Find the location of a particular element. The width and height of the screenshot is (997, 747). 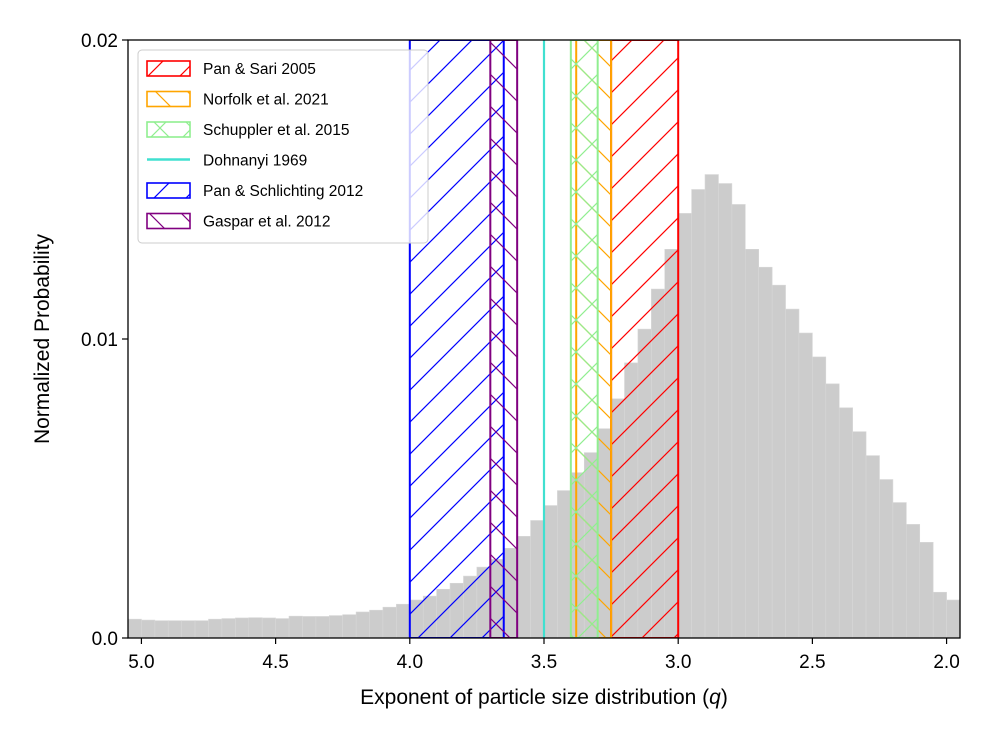

y-tick-label: 0.01 is located at coordinates (99, 340).